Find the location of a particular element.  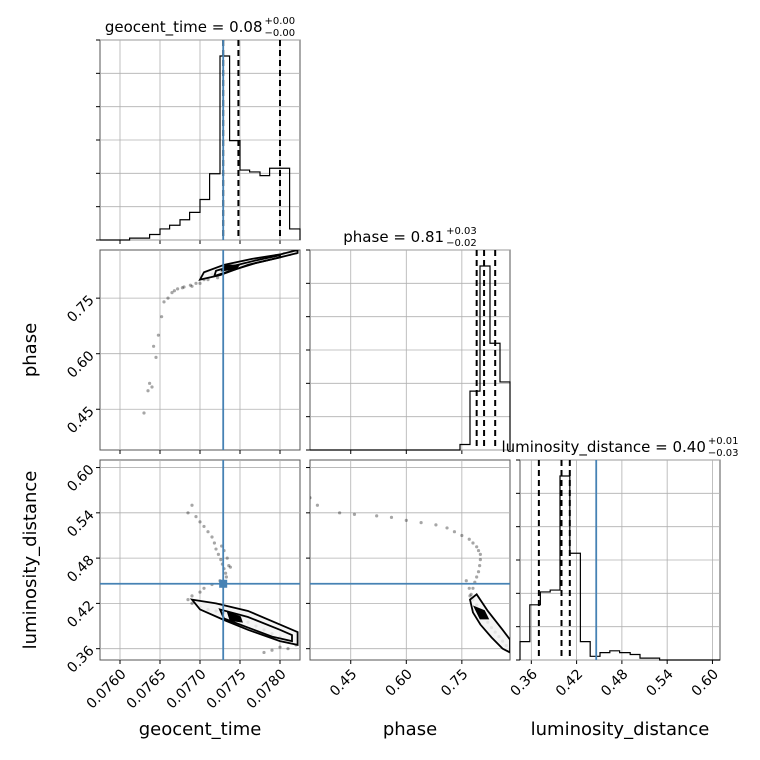

panel-phase-vs-luminosity-distance is located at coordinates (408, 561).